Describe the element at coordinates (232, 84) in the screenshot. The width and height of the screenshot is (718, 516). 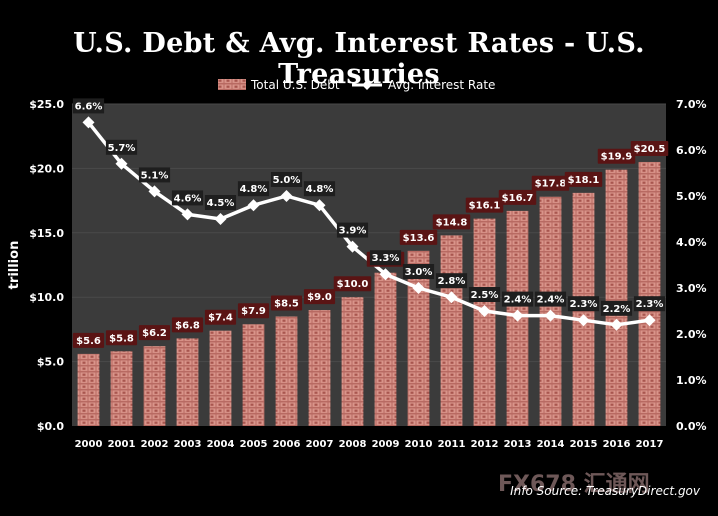
I see `legend-swatch-debt` at that location.